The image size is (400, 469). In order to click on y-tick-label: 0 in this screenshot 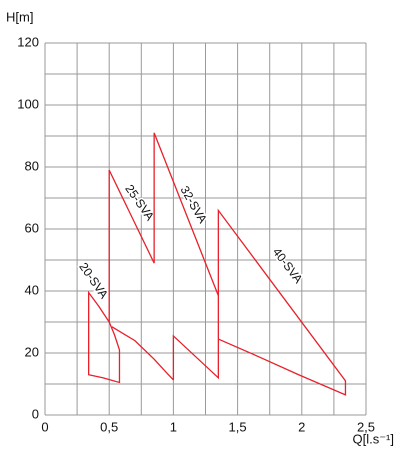, I will do `click(35, 413)`.